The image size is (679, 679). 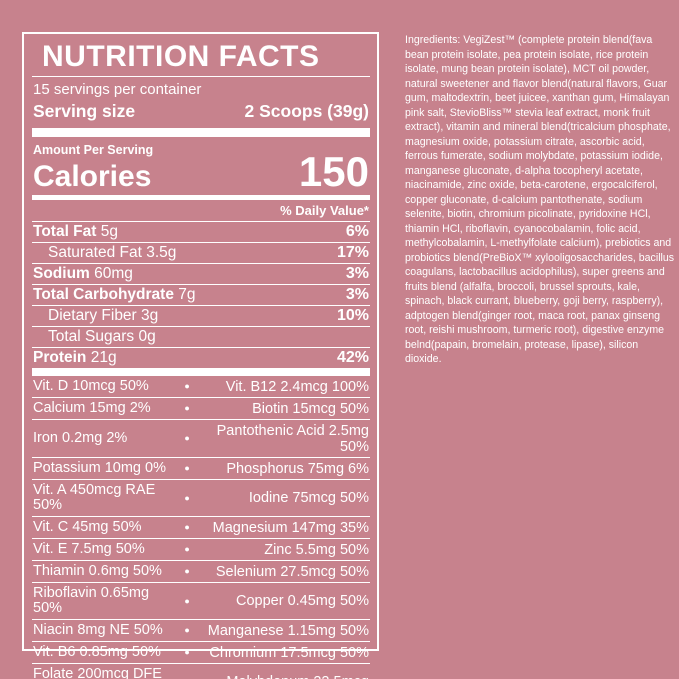 What do you see at coordinates (92, 176) in the screenshot?
I see `calories-label: Calories` at bounding box center [92, 176].